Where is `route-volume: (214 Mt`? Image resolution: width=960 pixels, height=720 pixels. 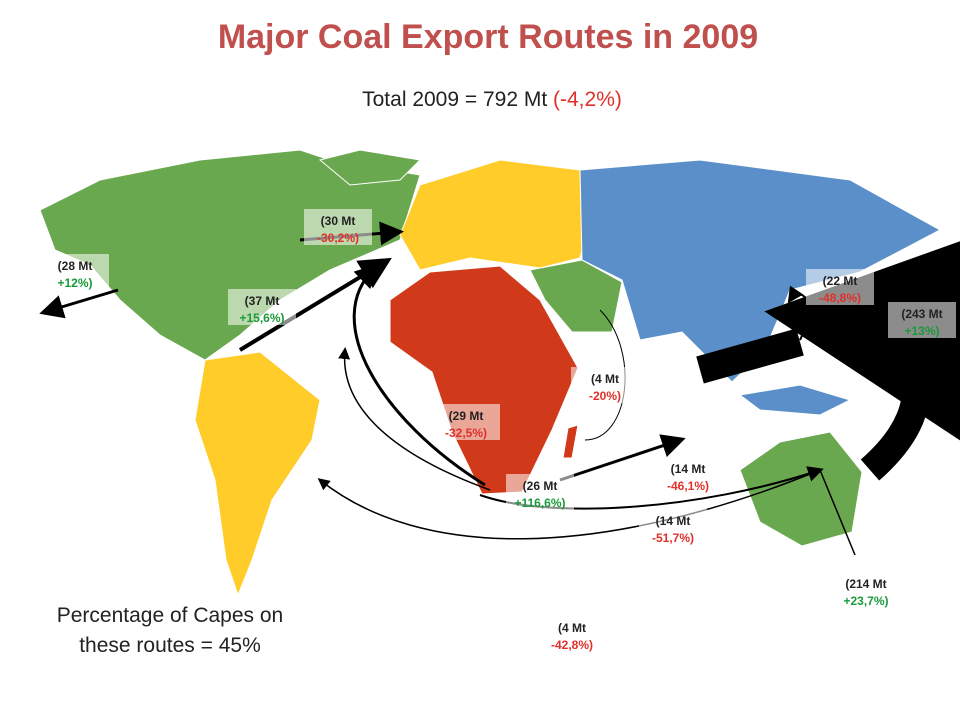
route-volume: (214 Mt is located at coordinates (865, 584).